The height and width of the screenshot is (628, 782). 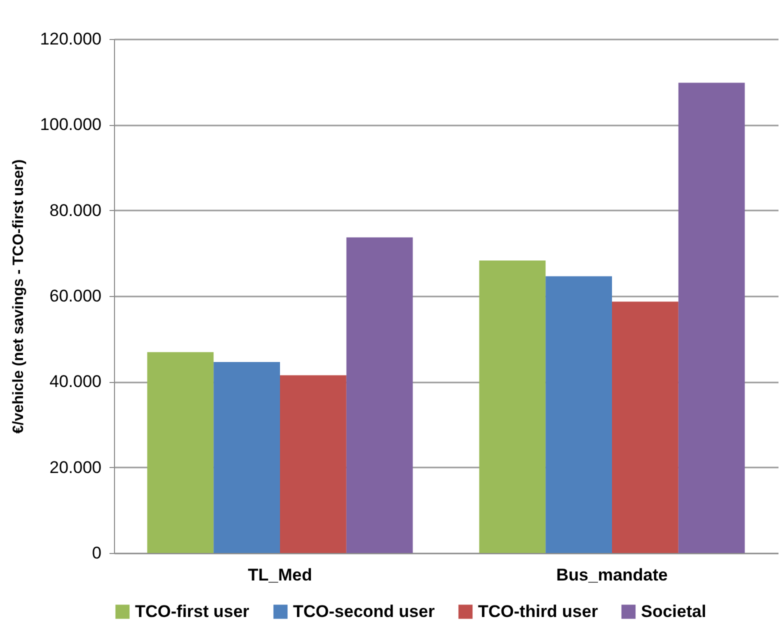 What do you see at coordinates (612, 575) in the screenshot?
I see `x-tick-label: Bus_mandate` at bounding box center [612, 575].